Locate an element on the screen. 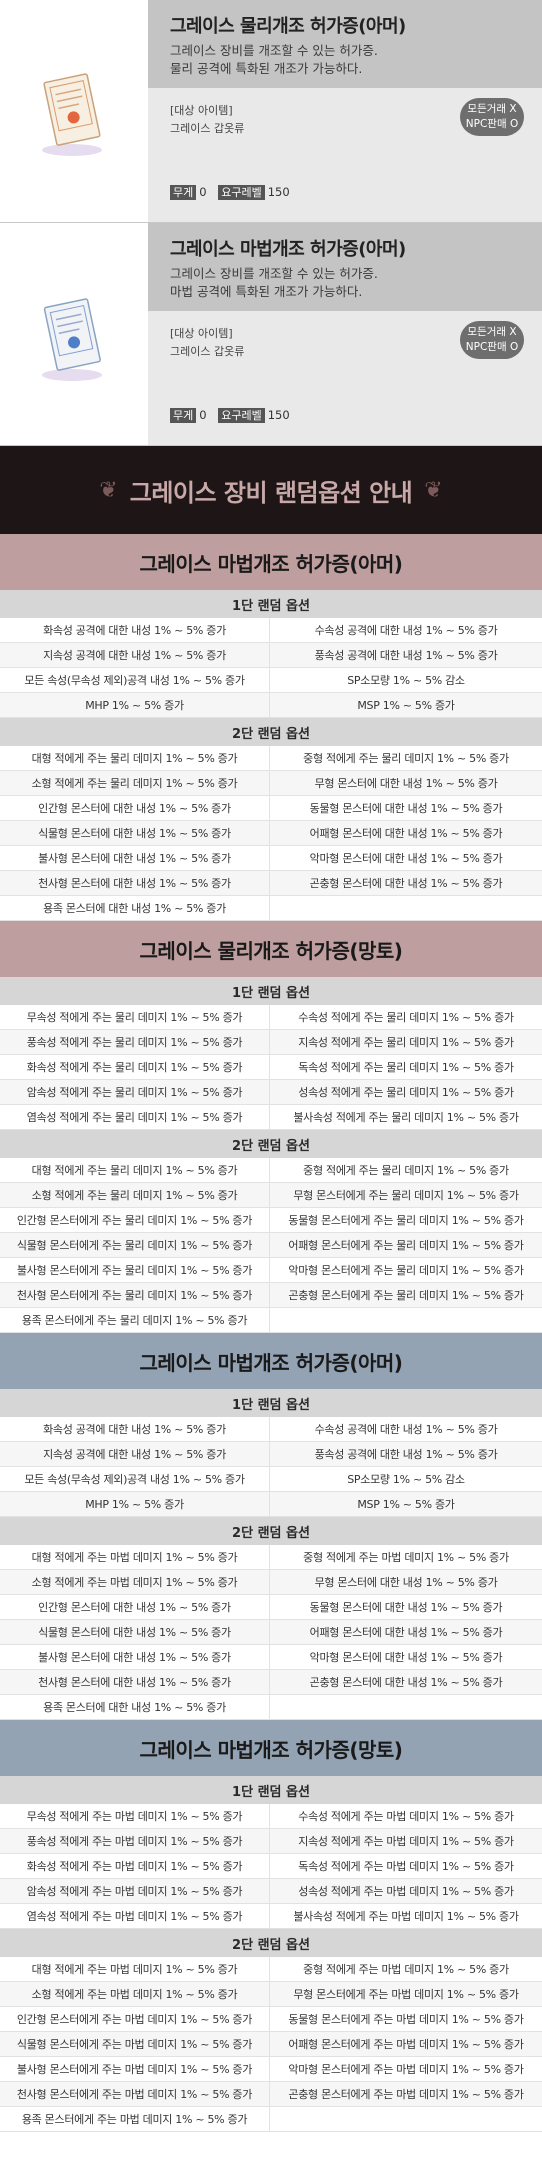 The width and height of the screenshot is (542, 2167). option-cell: 염속성 적에게 주는 물리 데미지 1% ~ 5% 증가 is located at coordinates (135, 1117).